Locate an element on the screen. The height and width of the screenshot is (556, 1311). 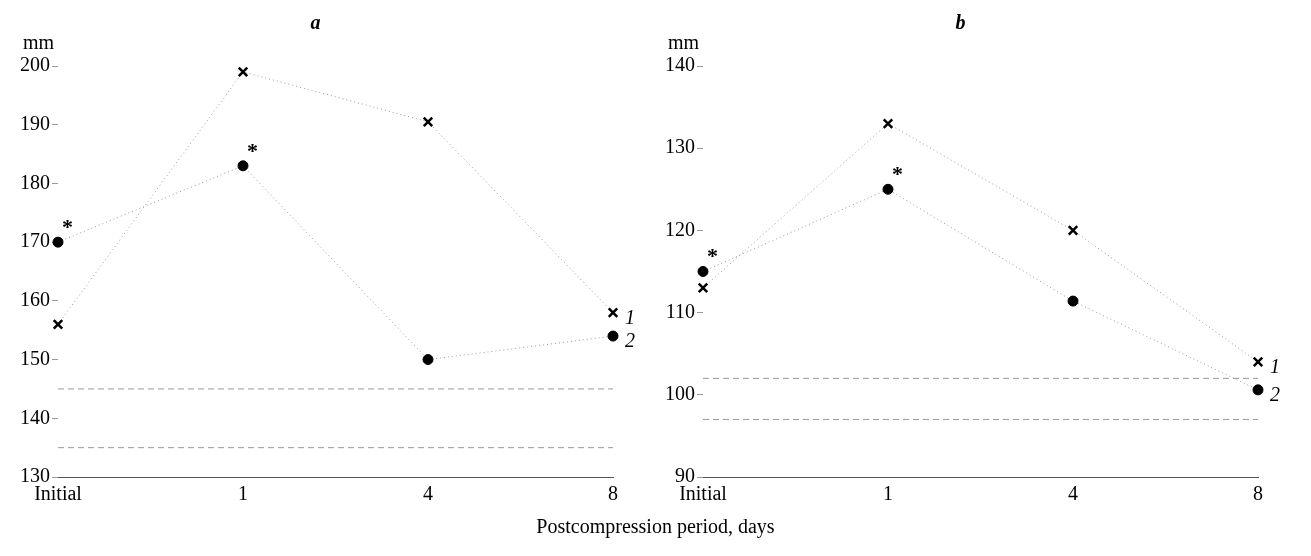
y-tick-label: 130 is located at coordinates (680, 146).